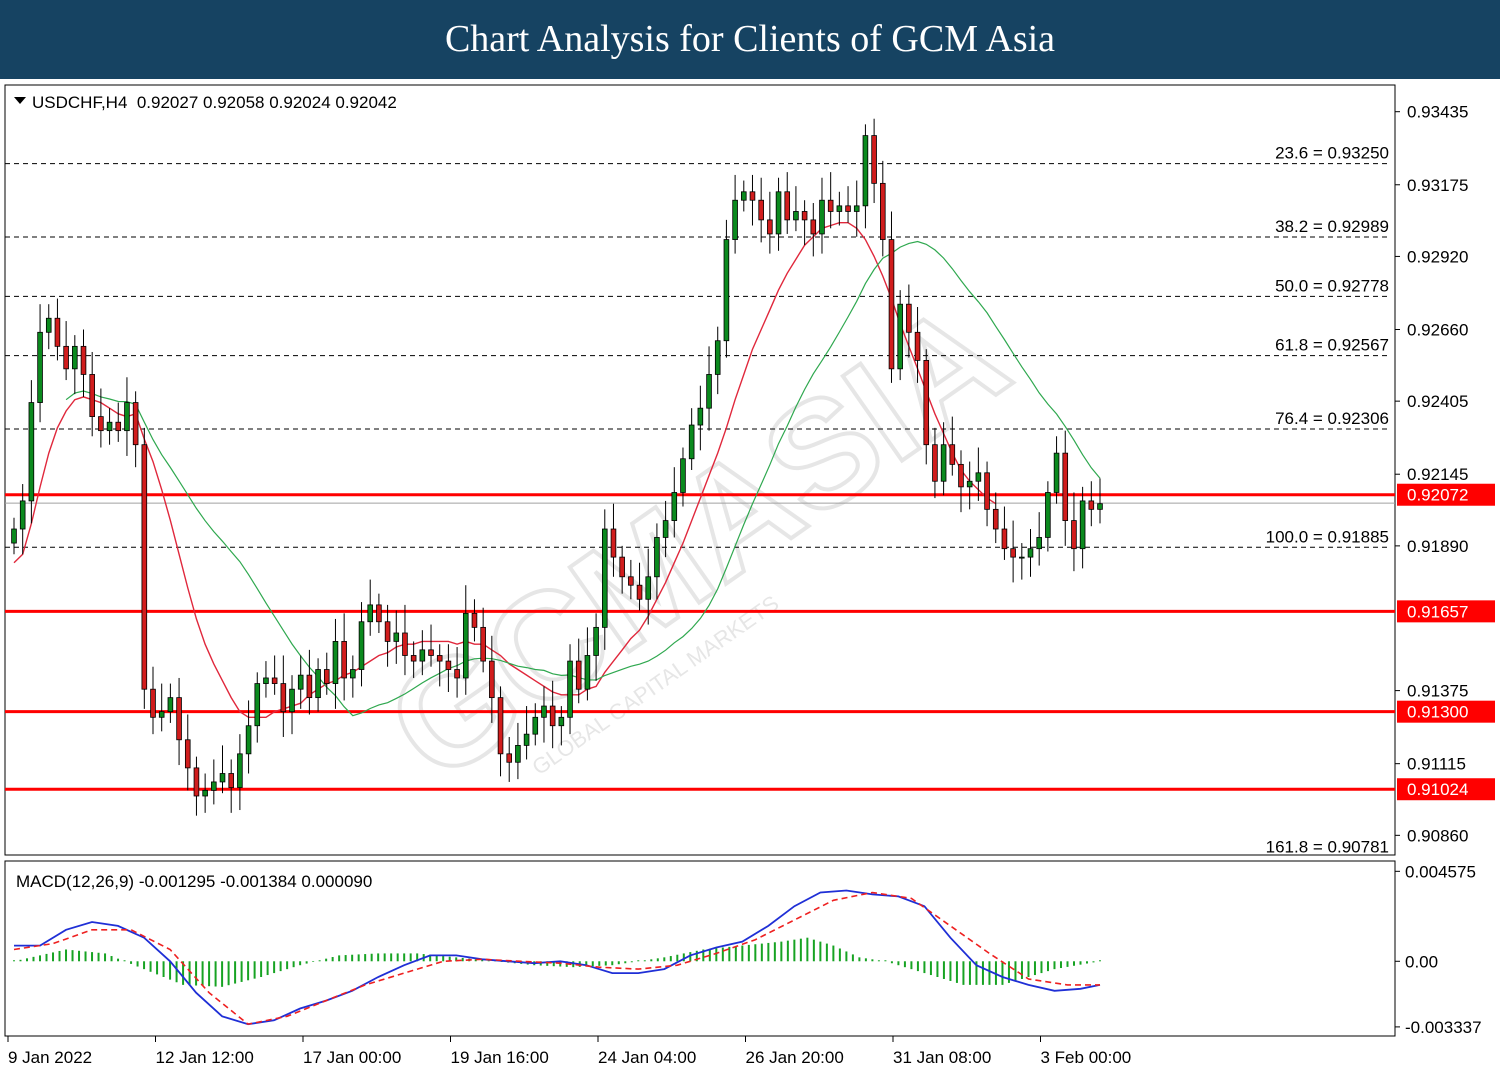  What do you see at coordinates (1086, 1057) in the screenshot?
I see `time-tick-label: 3 Feb 00:00` at bounding box center [1086, 1057].